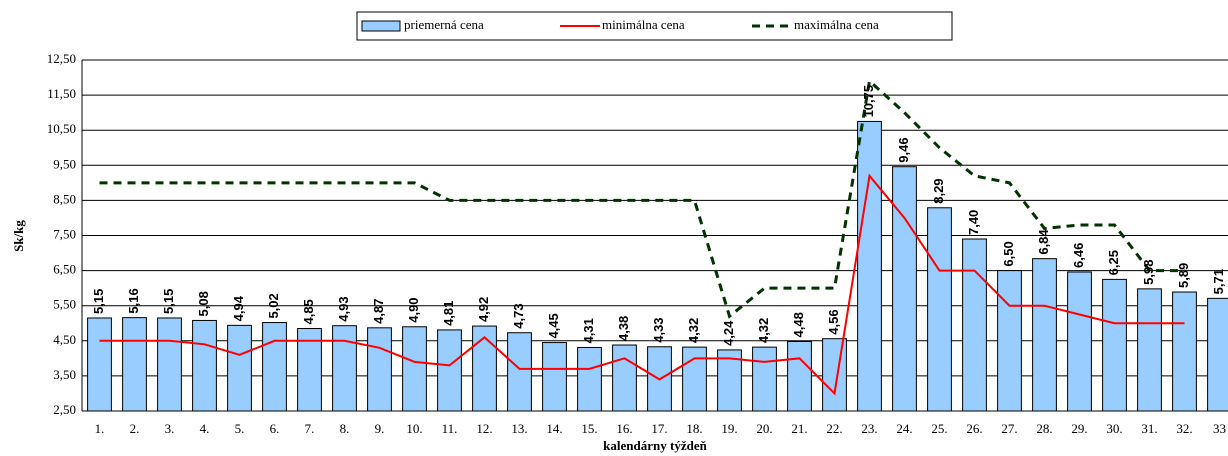 Image resolution: width=1228 pixels, height=456 pixels. Describe the element at coordinates (64, 233) in the screenshot. I see `y-tick-label: 7,50` at that location.